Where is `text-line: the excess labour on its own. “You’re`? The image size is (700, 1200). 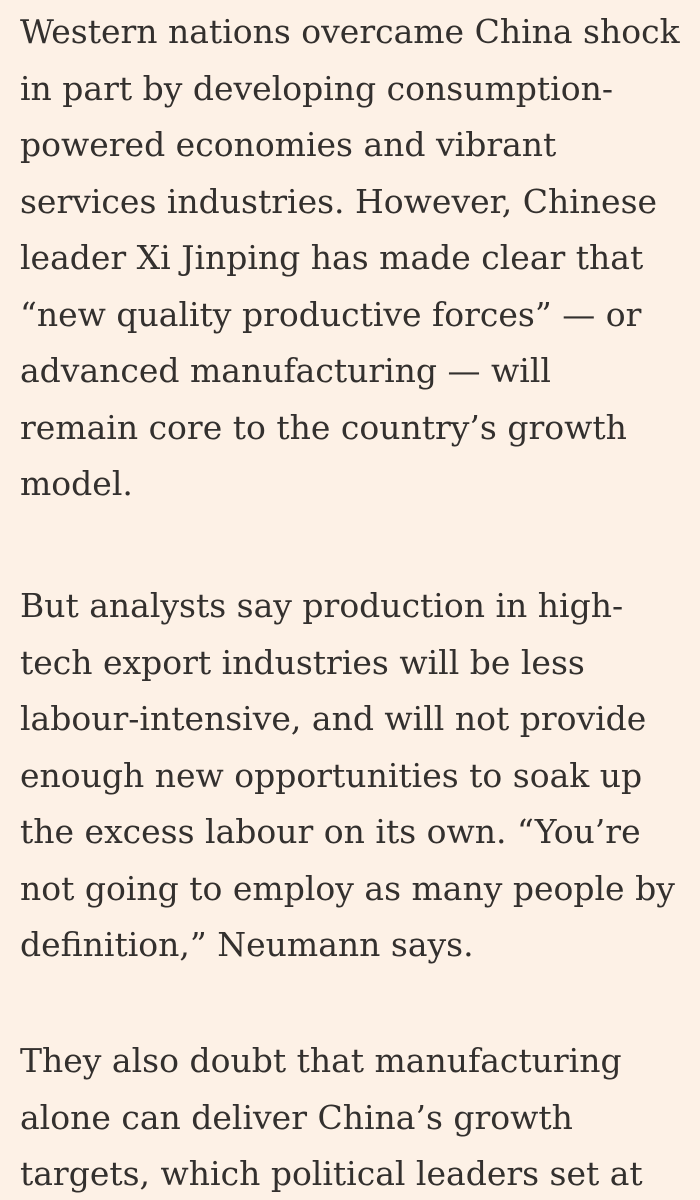 text-line: the excess labour on its own. “You’re is located at coordinates (330, 831).